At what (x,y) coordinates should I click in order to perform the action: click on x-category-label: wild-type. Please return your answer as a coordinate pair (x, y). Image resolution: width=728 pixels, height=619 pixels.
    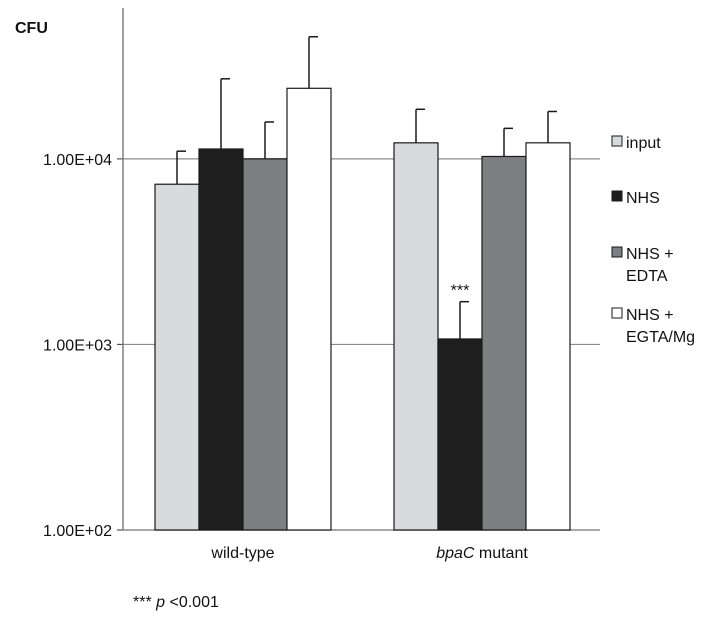
    Looking at the image, I should click on (242, 553).